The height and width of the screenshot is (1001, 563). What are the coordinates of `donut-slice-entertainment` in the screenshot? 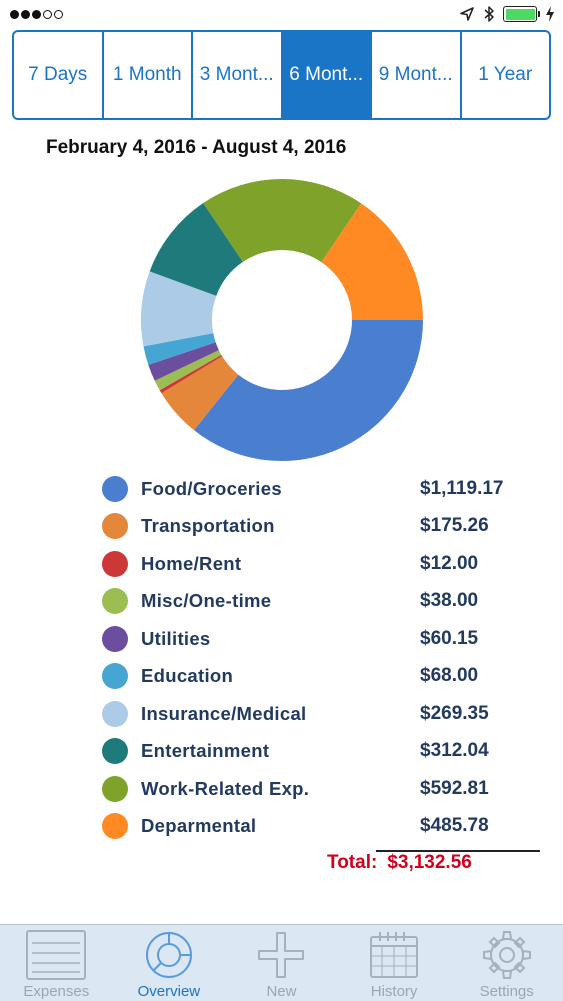 It's located at (196, 249).